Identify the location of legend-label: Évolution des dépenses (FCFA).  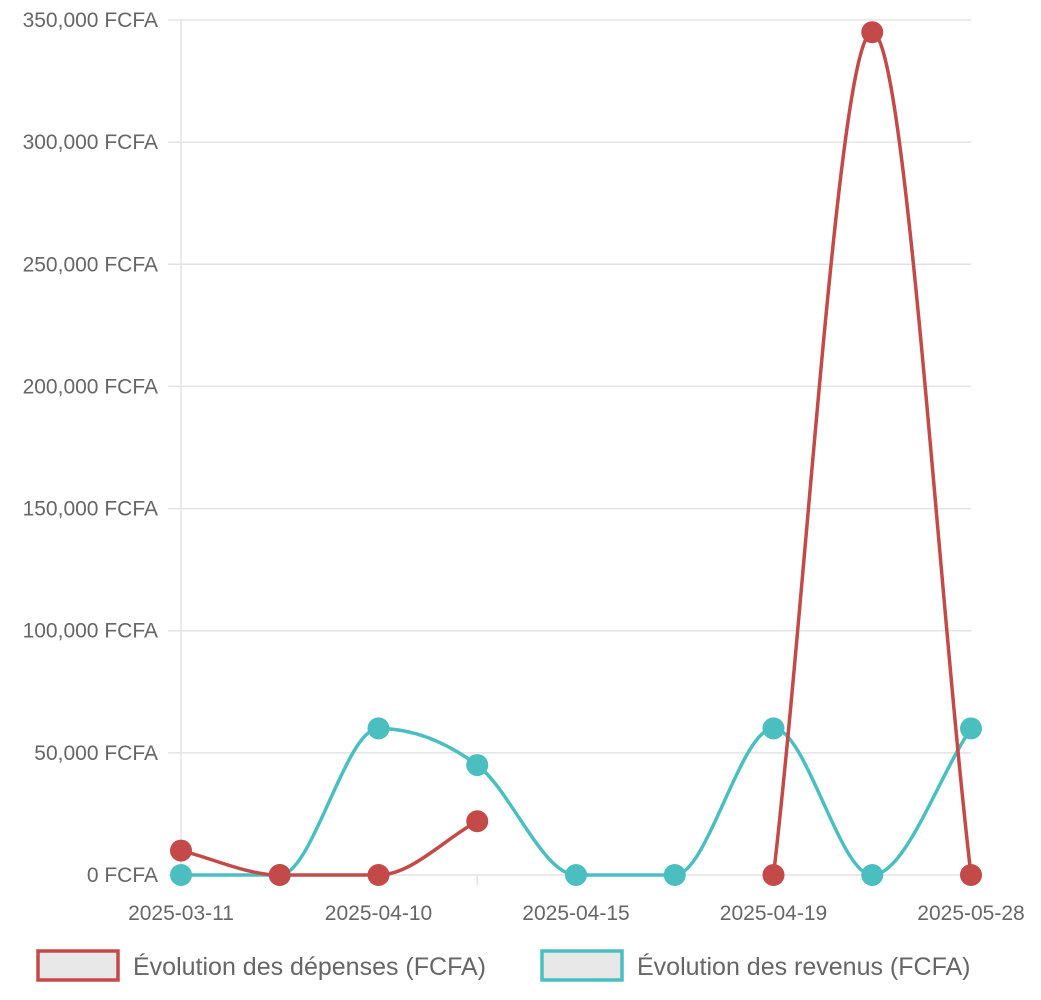
(309, 966).